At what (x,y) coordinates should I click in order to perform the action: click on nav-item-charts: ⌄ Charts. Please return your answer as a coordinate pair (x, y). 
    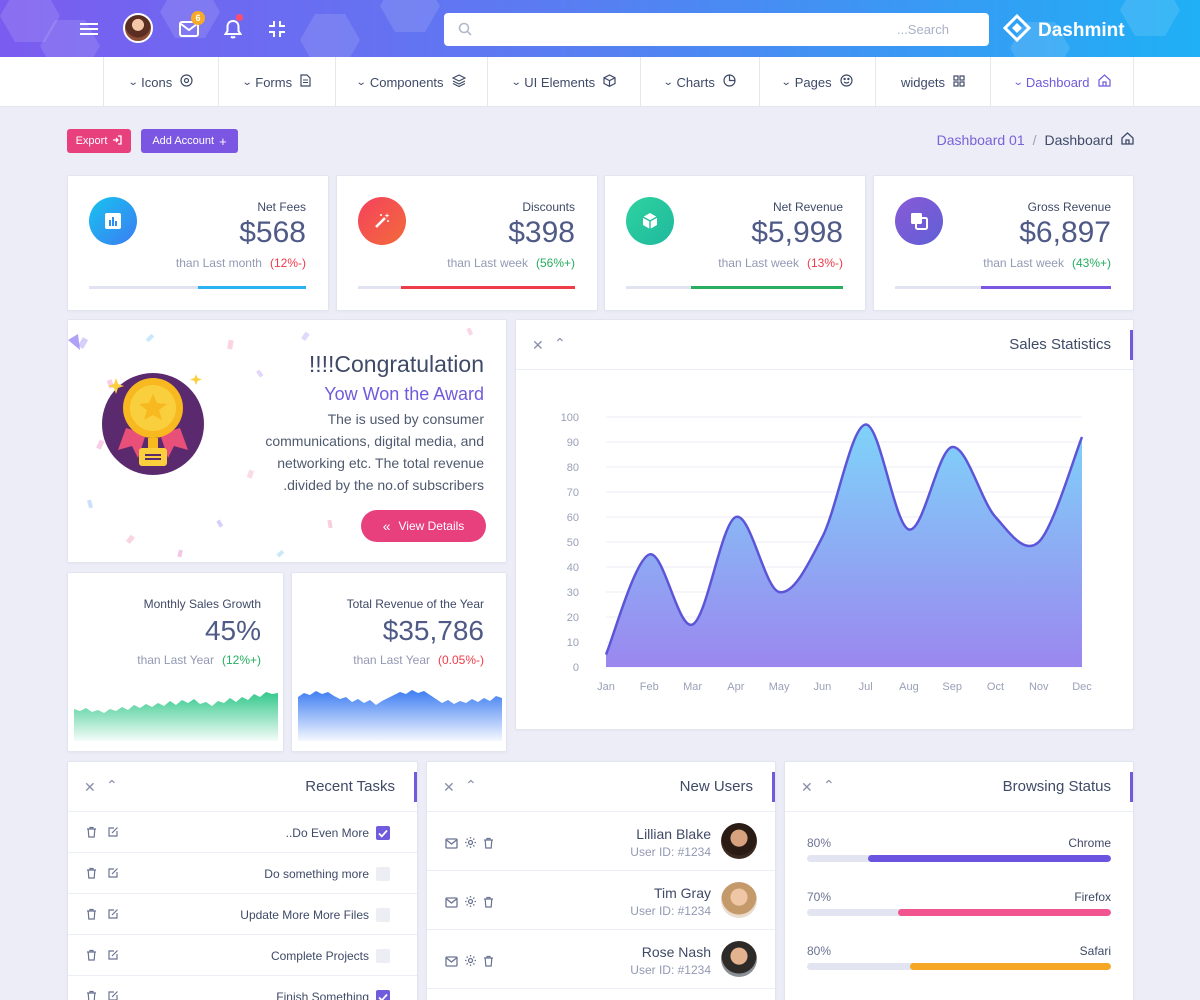
    Looking at the image, I should click on (699, 82).